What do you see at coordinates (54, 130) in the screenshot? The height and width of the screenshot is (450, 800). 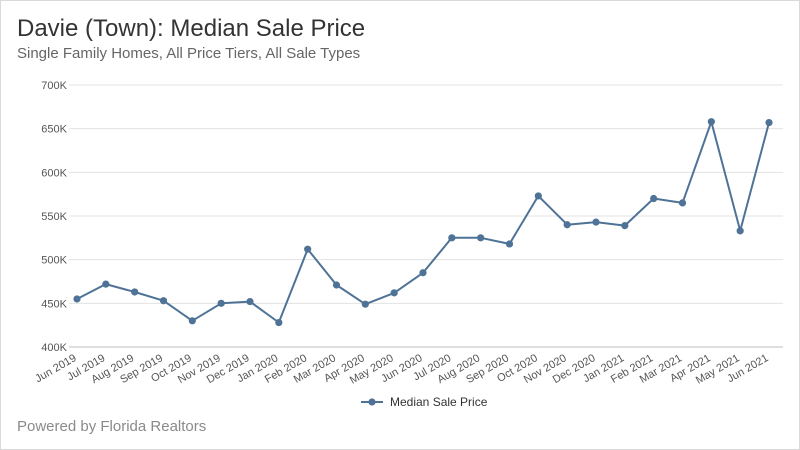 I see `y-tick-label: 650K` at bounding box center [54, 130].